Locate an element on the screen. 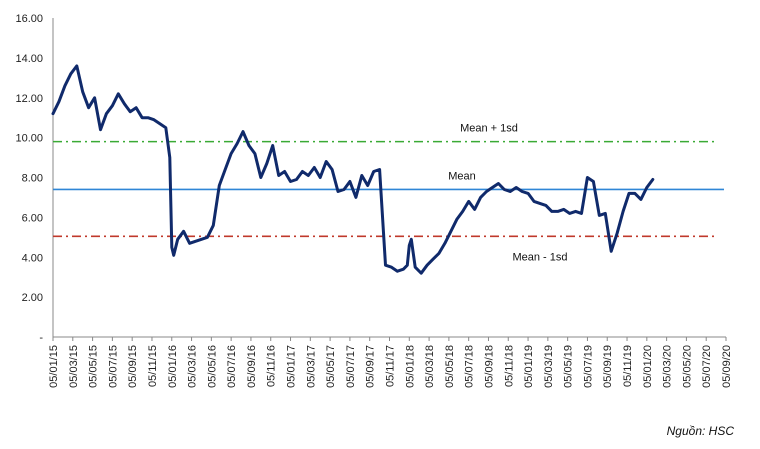 Image resolution: width=760 pixels, height=449 pixels. x-tick-label: 05/09/15 is located at coordinates (133, 366).